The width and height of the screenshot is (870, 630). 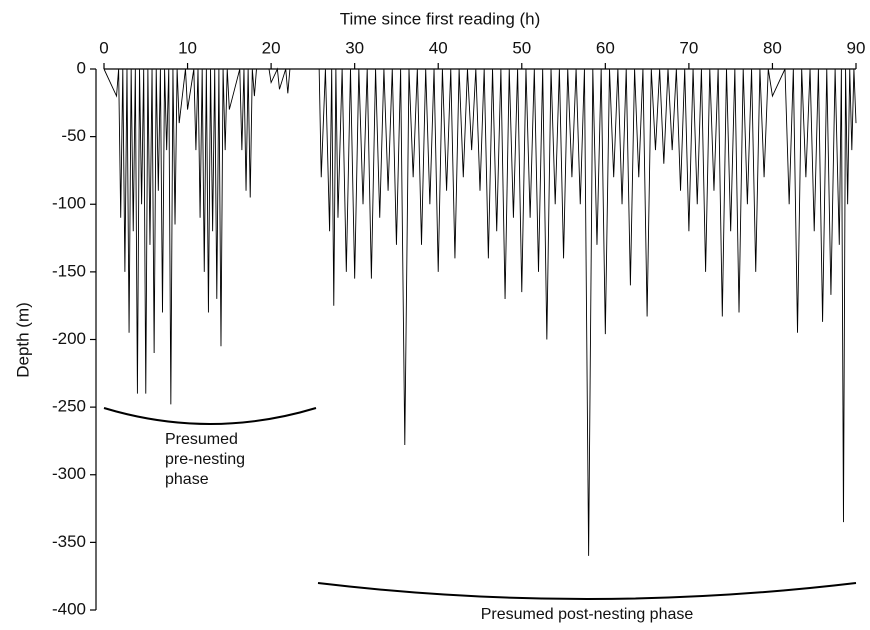 What do you see at coordinates (587, 614) in the screenshot?
I see `annotation: Presumed post-nesting phase` at bounding box center [587, 614].